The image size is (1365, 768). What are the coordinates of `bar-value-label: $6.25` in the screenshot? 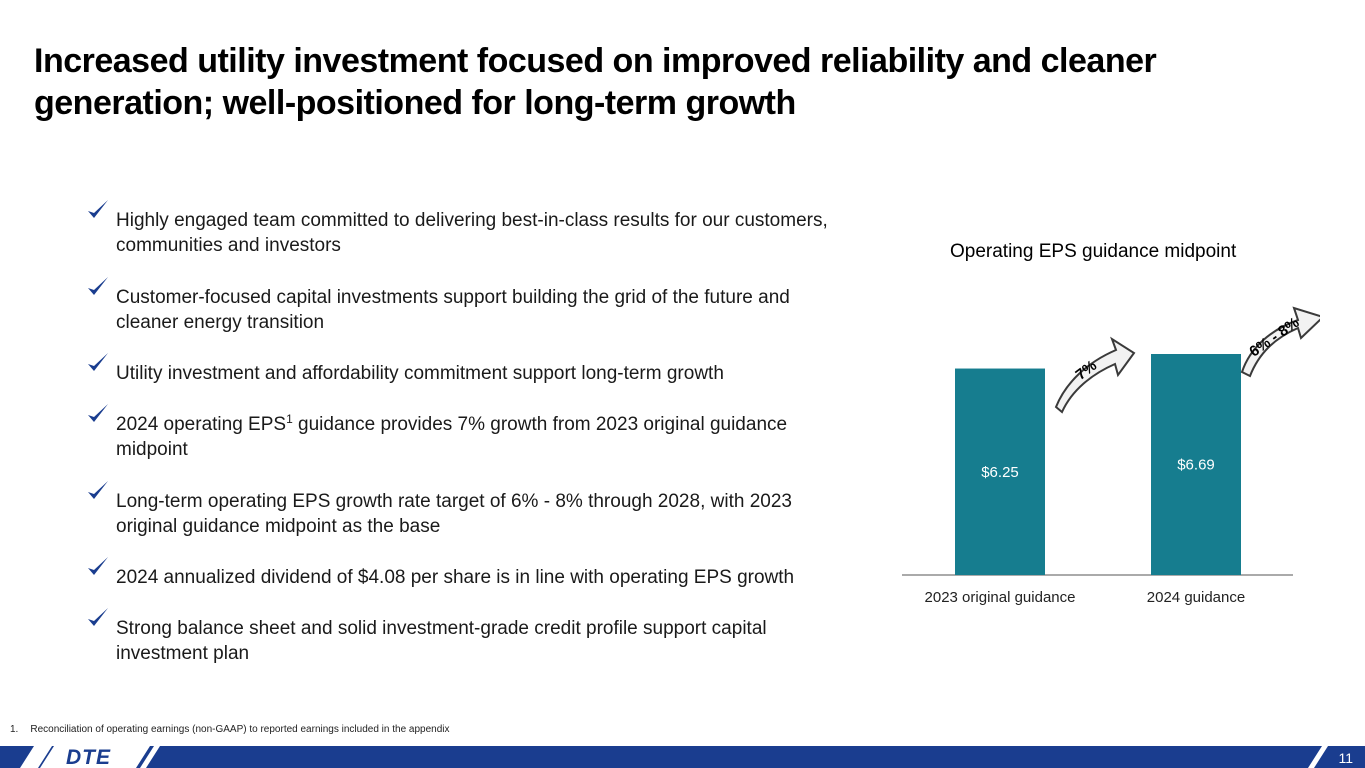 It's located at (1000, 472).